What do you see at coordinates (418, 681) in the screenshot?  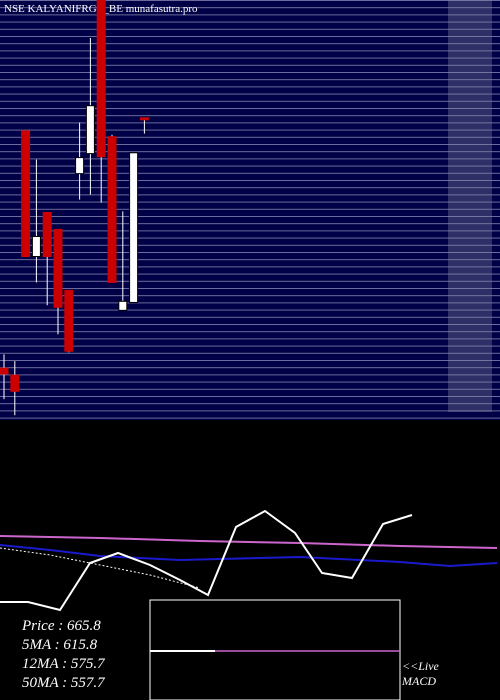 I see `live-macd-label: MACD` at bounding box center [418, 681].